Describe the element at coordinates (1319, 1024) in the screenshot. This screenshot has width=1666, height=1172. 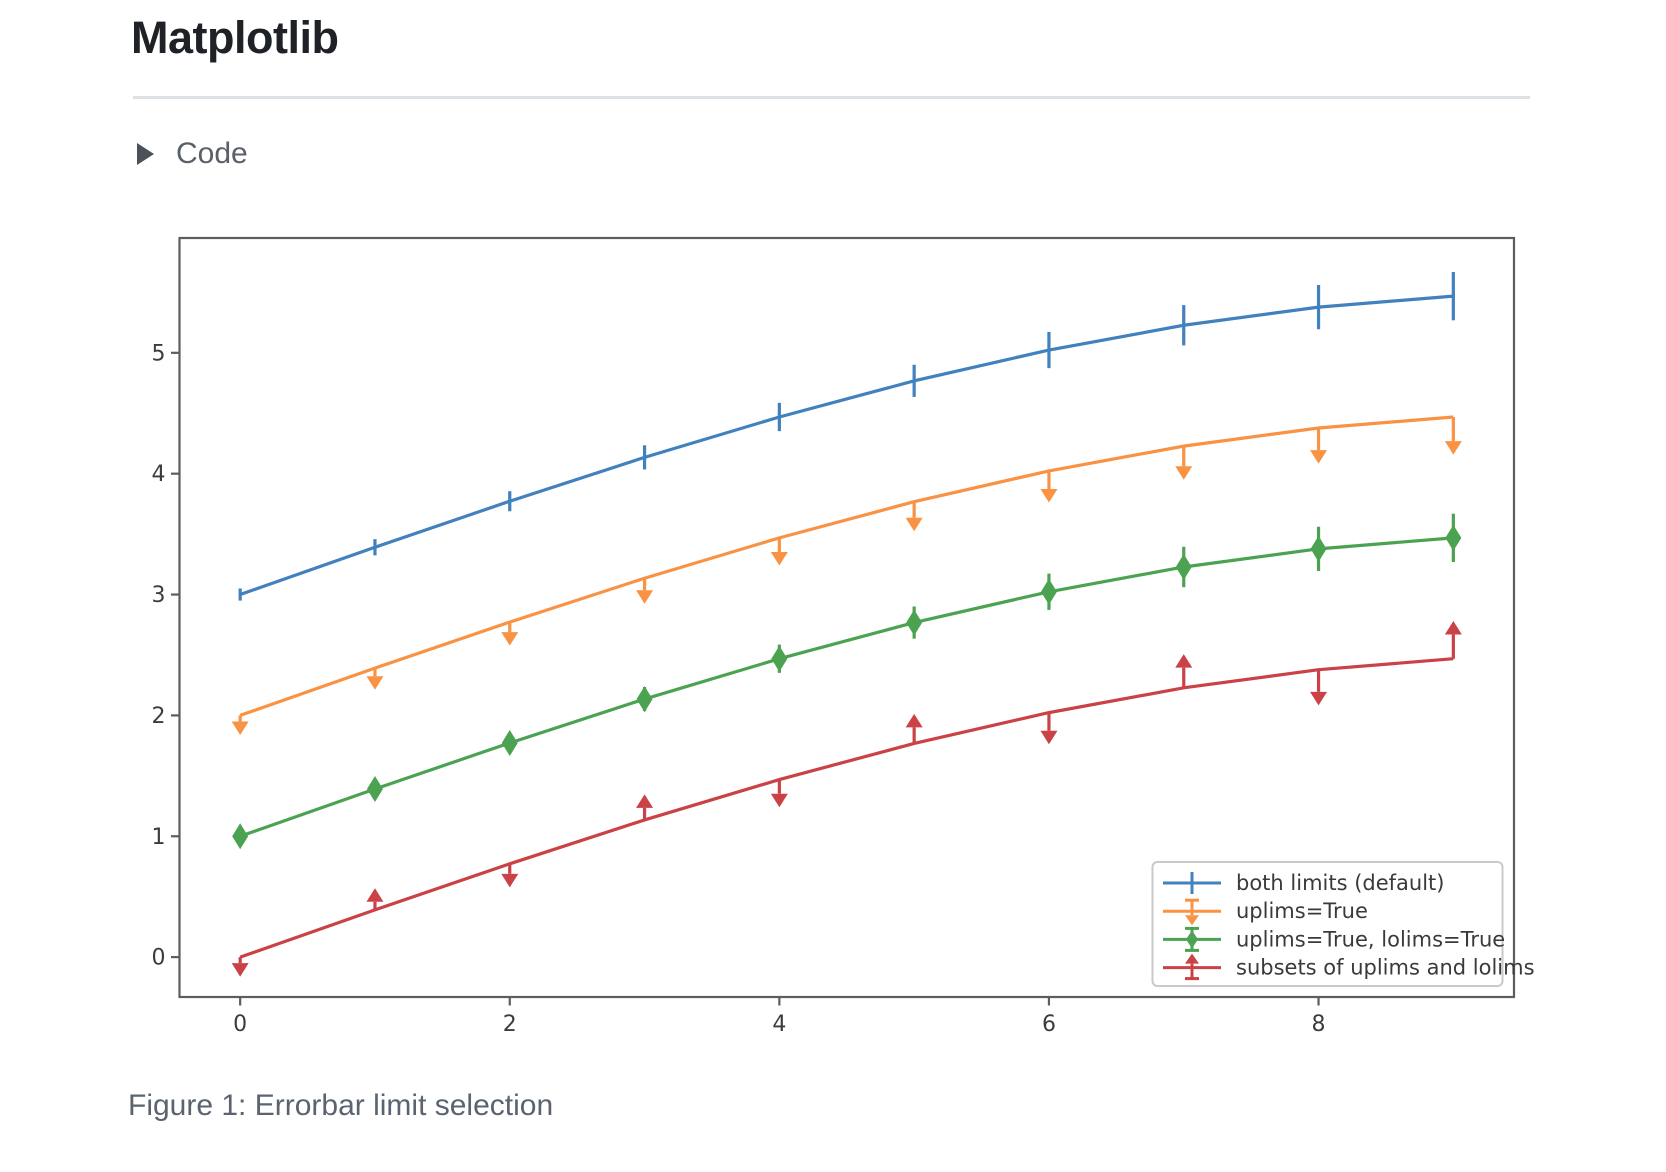
I see `x-tick-label: 8` at that location.